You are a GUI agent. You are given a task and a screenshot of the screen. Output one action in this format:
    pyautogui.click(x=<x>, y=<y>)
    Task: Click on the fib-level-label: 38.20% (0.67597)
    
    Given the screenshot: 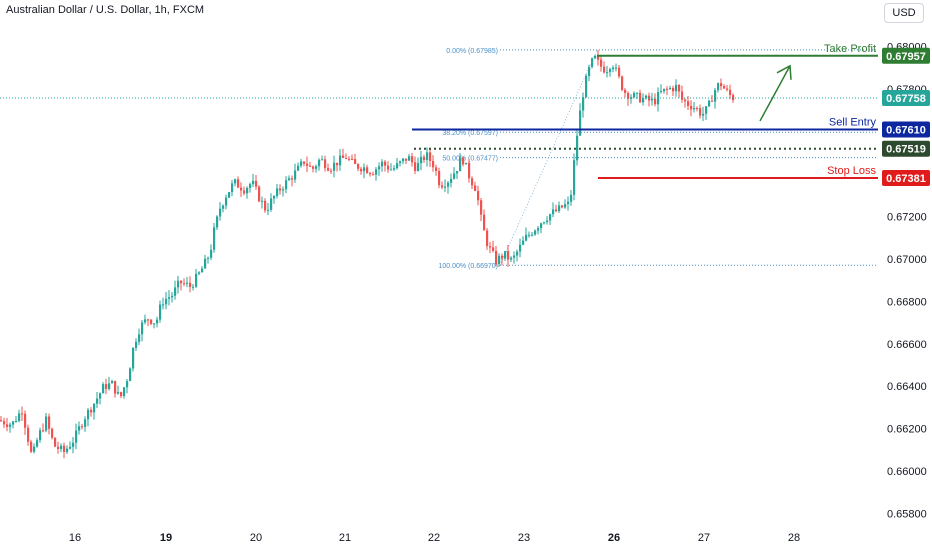 What is the action you would take?
    pyautogui.click(x=470, y=133)
    